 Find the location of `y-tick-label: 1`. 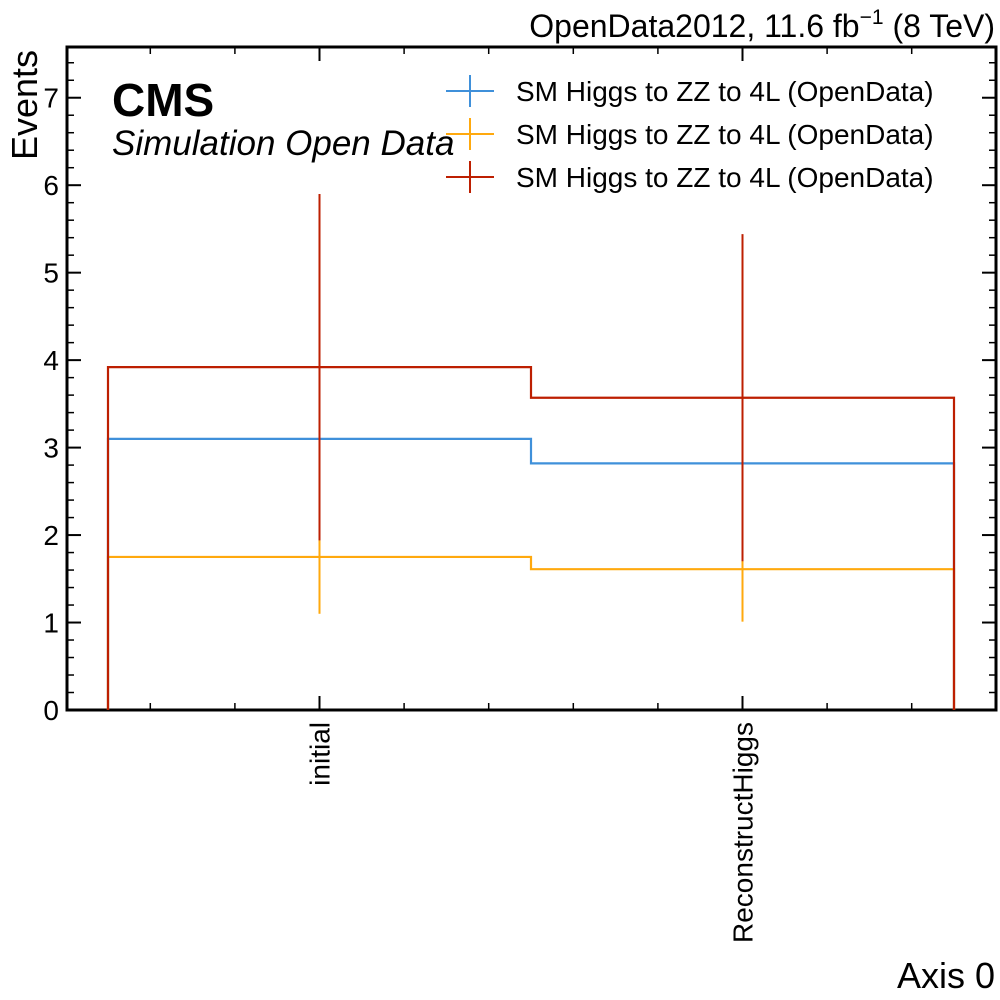

y-tick-label: 1 is located at coordinates (51, 623).